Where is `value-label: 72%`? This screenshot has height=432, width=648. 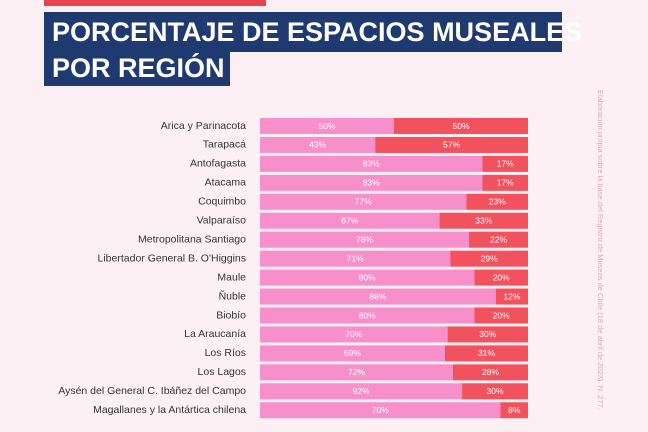 value-label: 72% is located at coordinates (356, 372).